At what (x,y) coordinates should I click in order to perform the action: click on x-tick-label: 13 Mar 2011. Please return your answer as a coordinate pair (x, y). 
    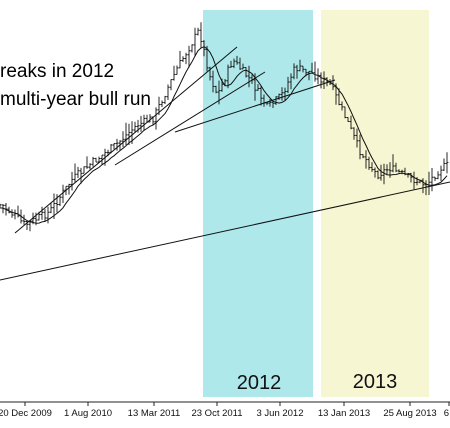
    Looking at the image, I should click on (154, 413).